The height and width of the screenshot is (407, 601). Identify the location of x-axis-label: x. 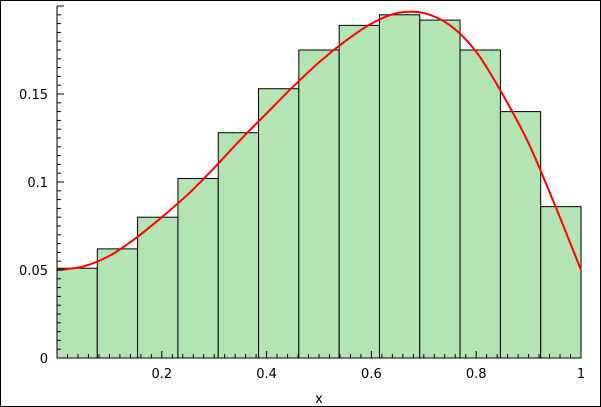
(319, 399).